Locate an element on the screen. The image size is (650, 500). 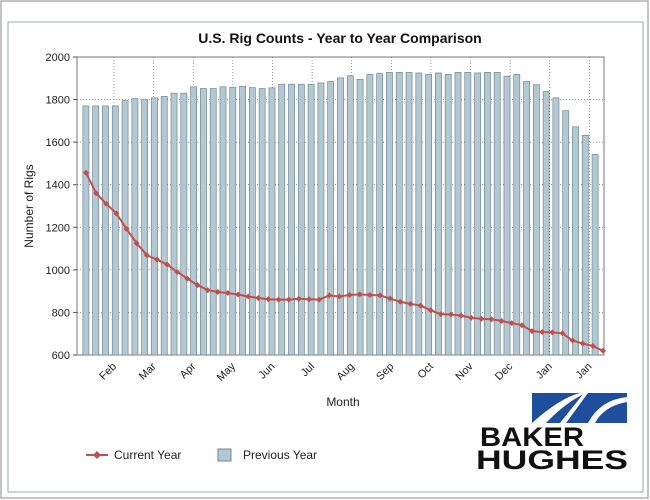
y-axis-title: Number of Rigs is located at coordinates (29, 205).